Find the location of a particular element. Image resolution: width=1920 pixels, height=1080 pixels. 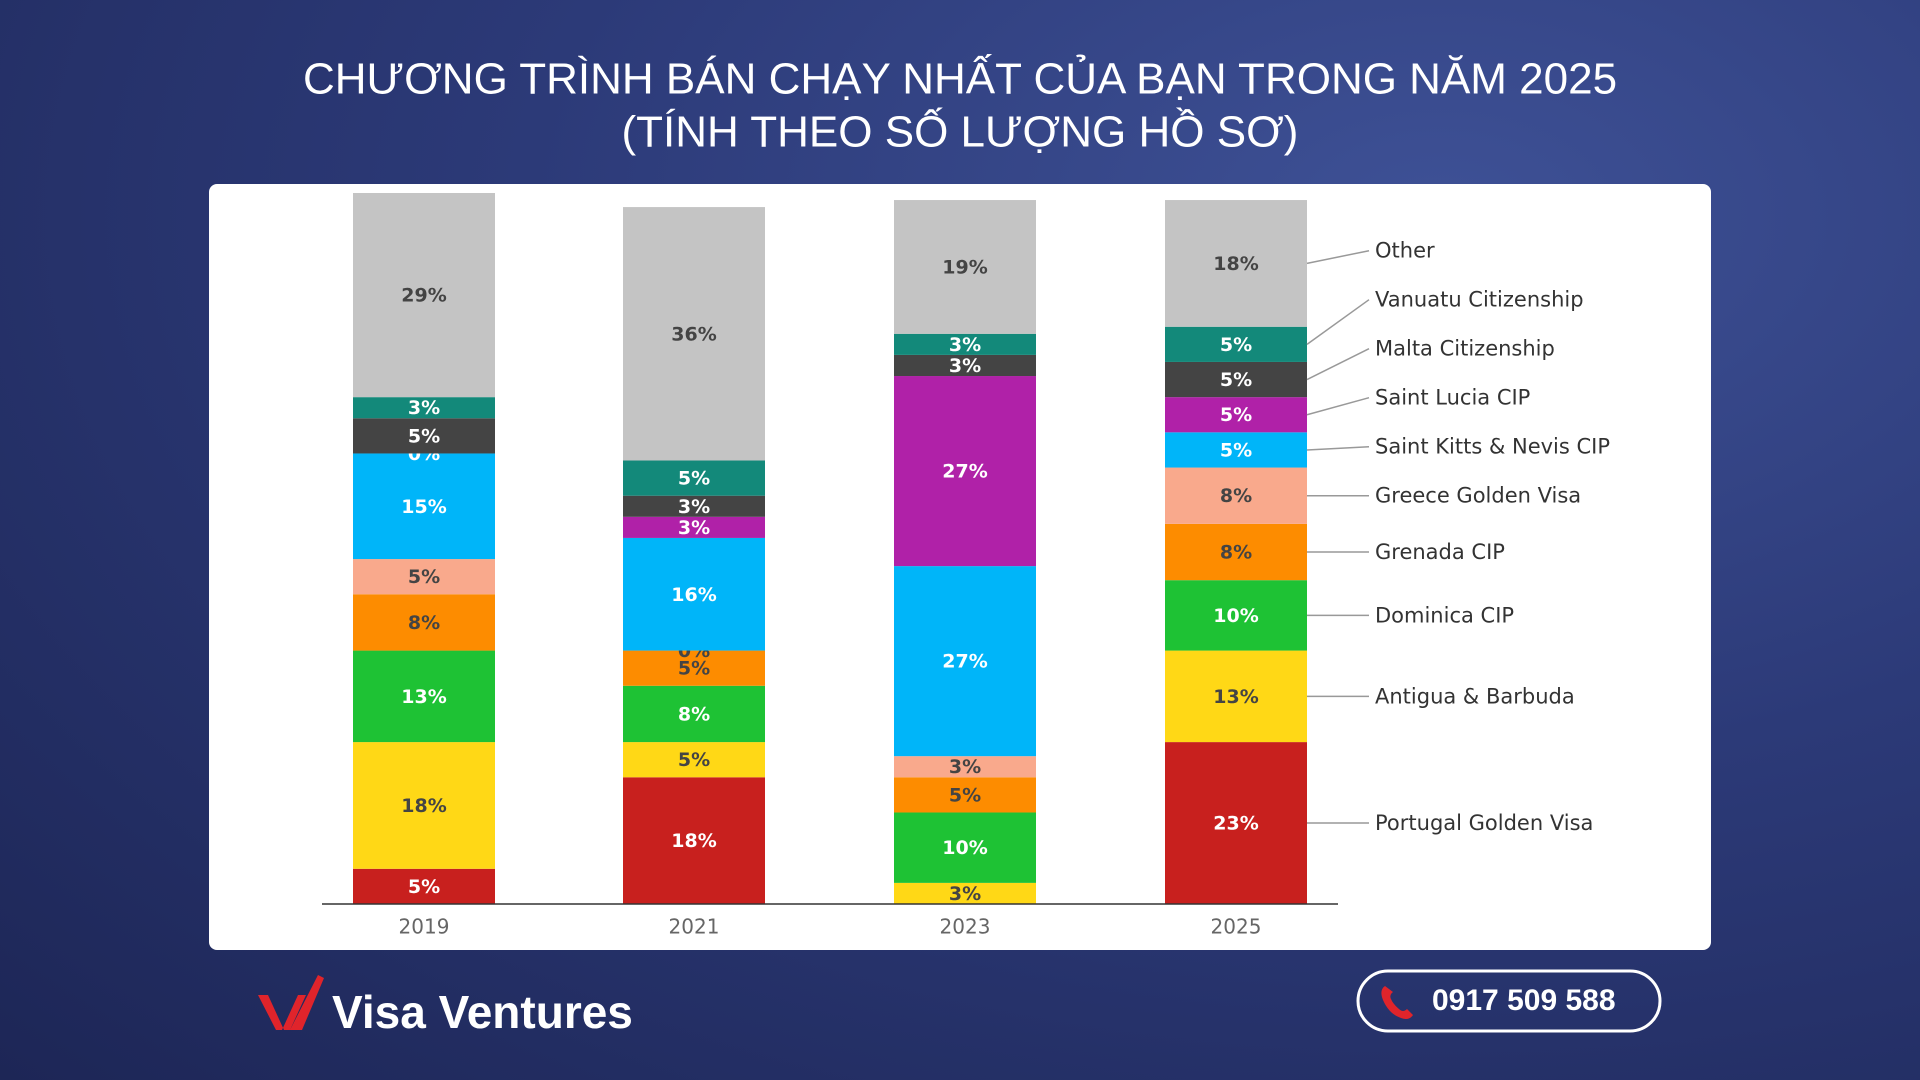

data-label: 19% is located at coordinates (964, 267).